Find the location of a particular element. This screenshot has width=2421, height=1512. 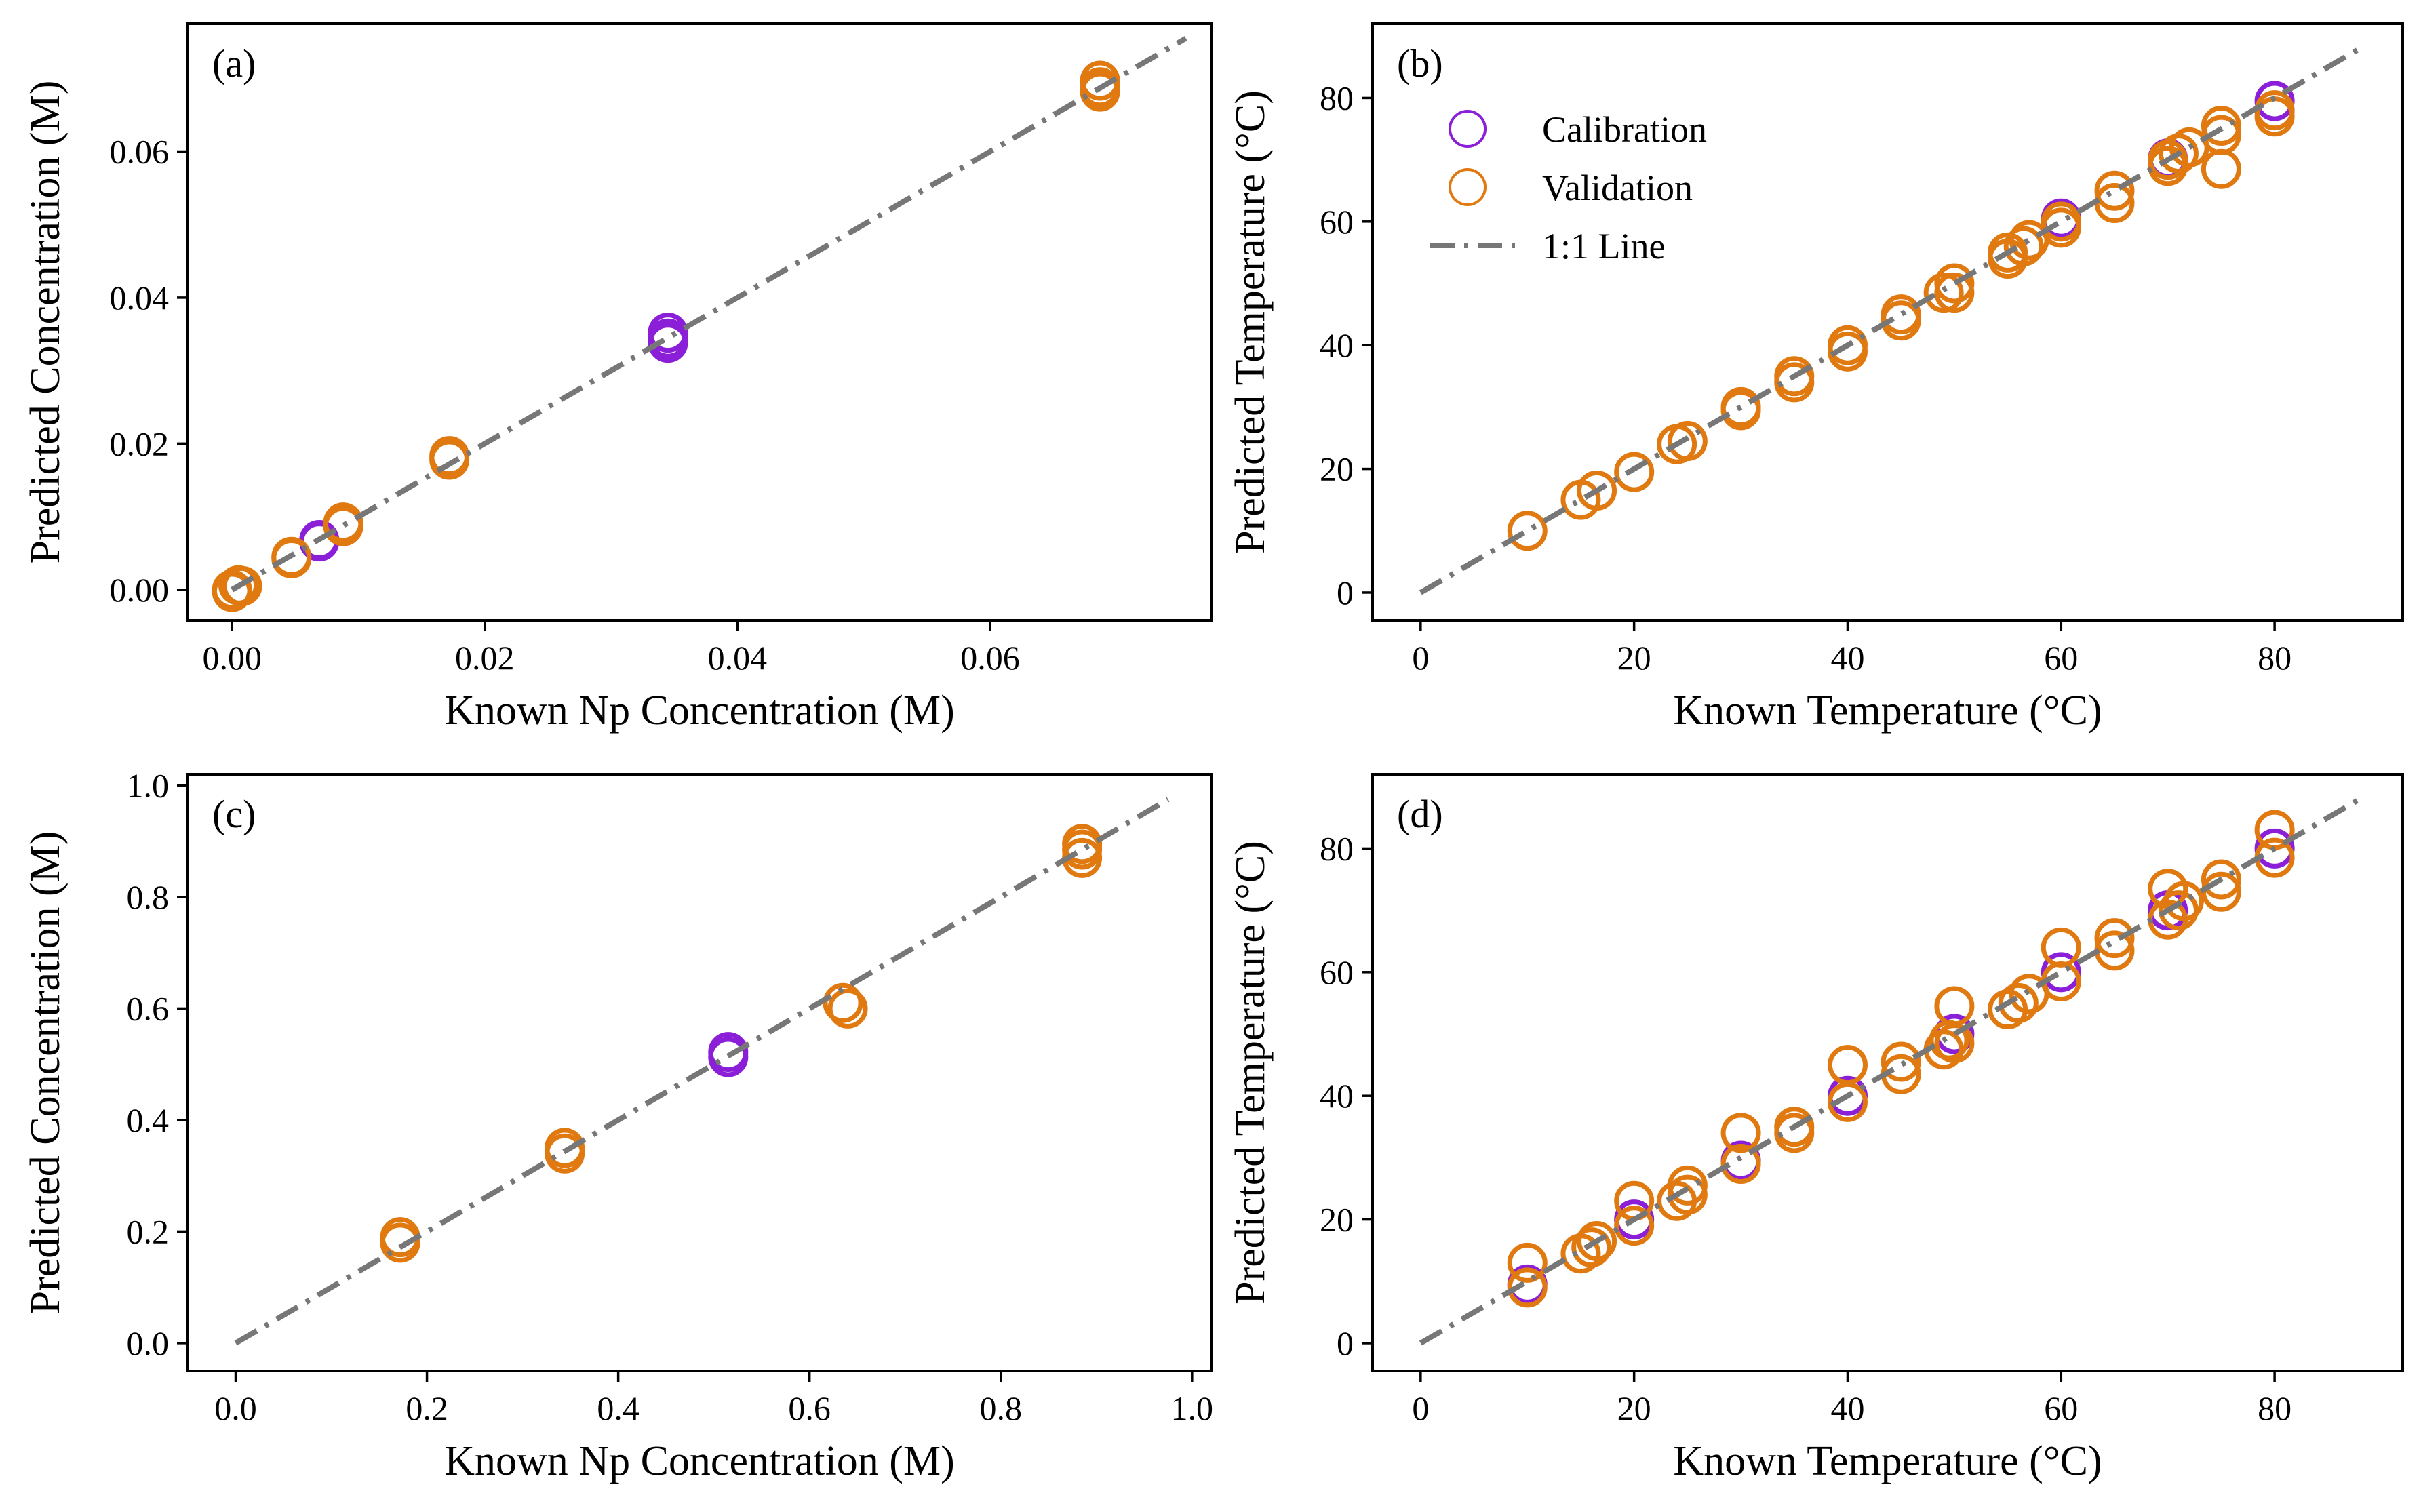

legend-label: Validation is located at coordinates (1617, 188).